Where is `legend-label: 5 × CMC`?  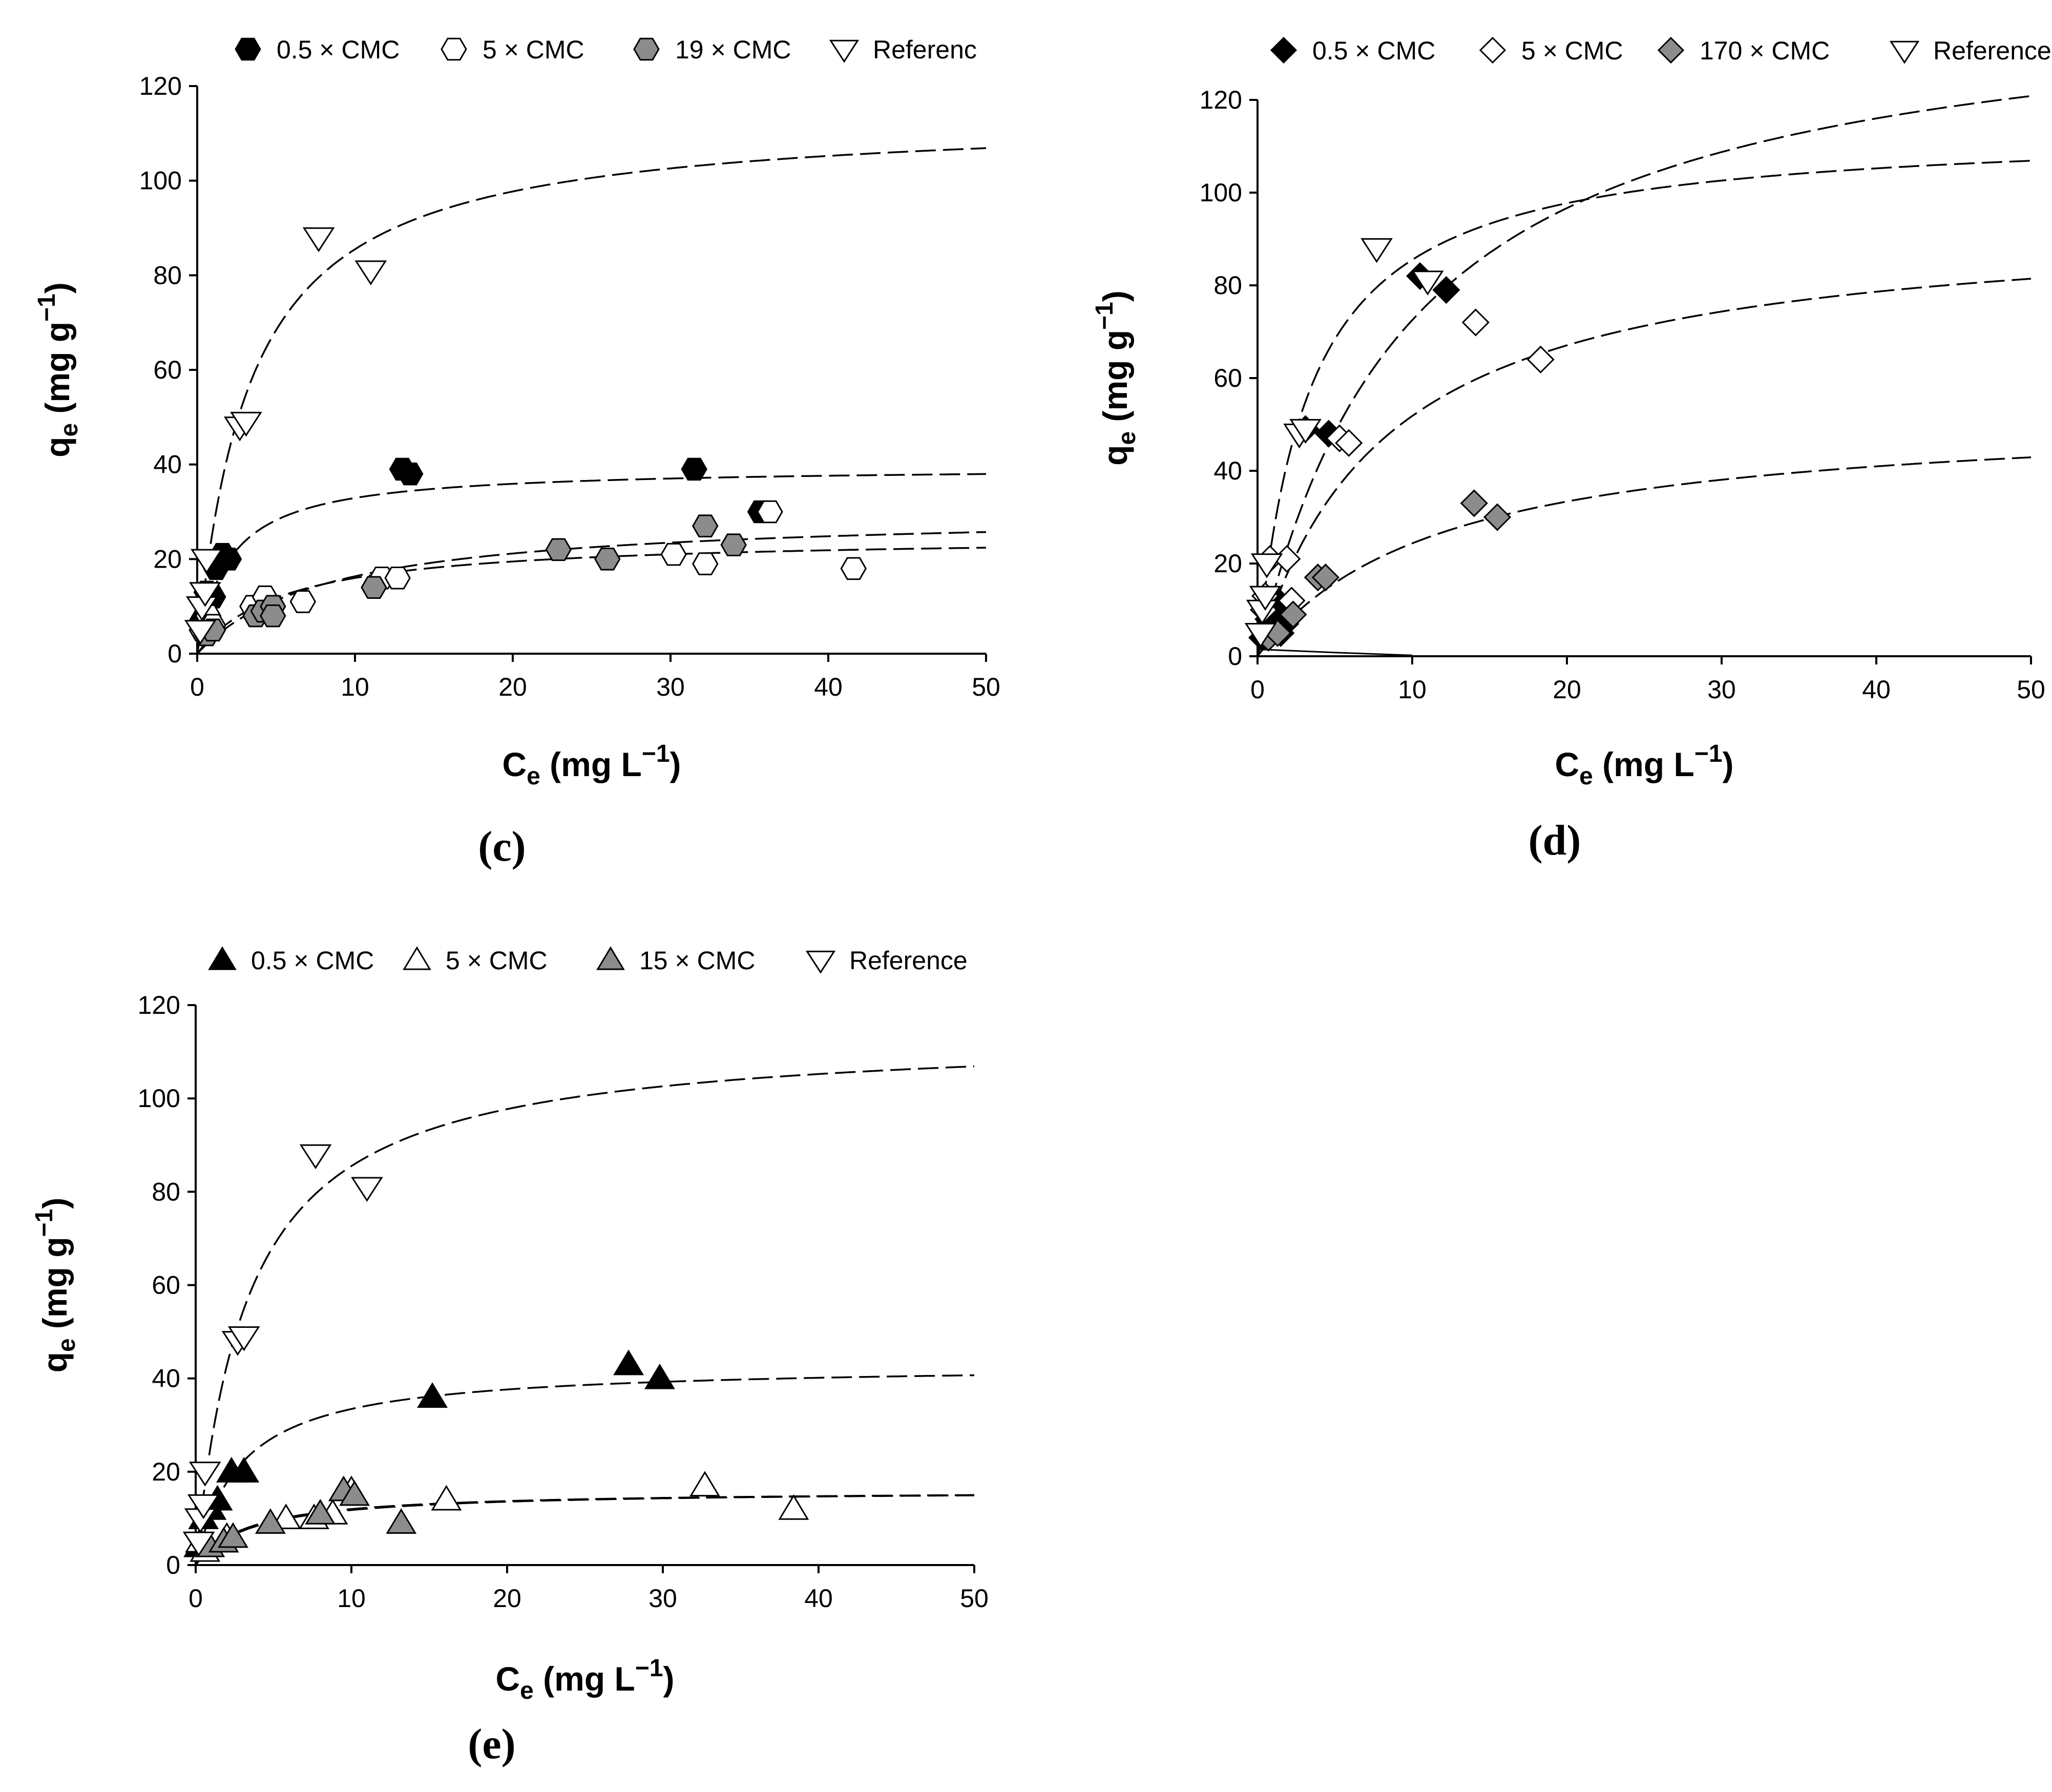
legend-label: 5 × CMC is located at coordinates (497, 961).